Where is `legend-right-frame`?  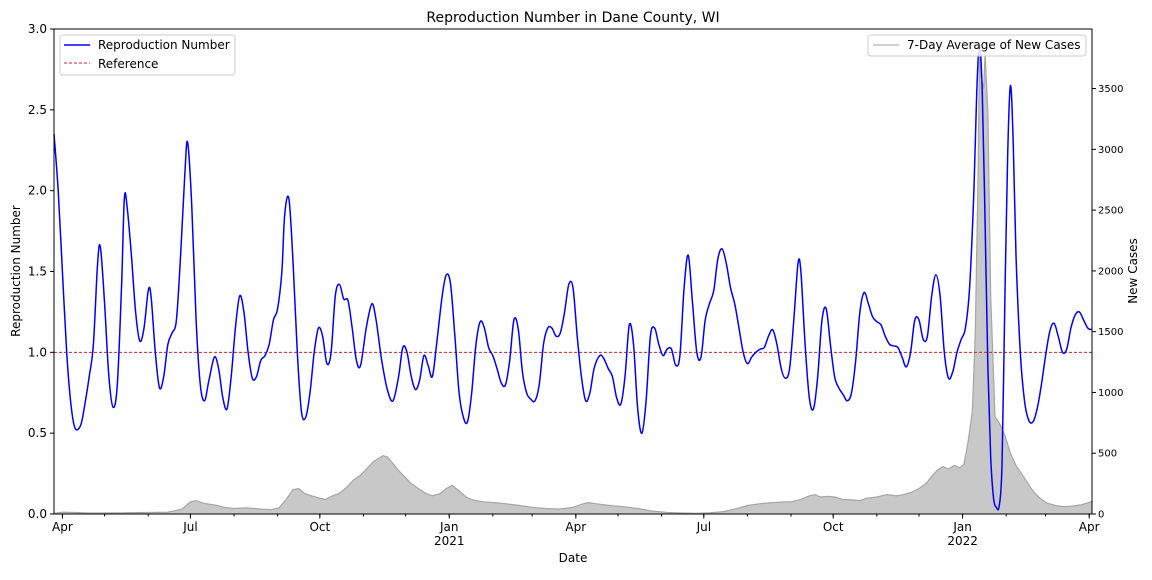 legend-right-frame is located at coordinates (977, 45).